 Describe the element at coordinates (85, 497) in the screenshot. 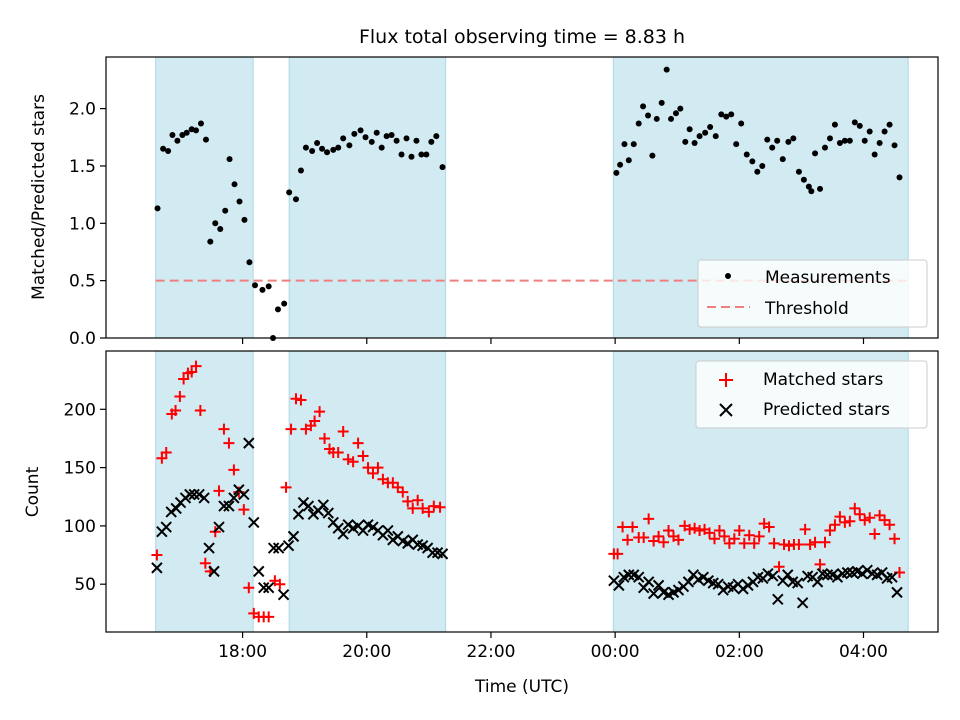

I see `bottom-y-axis-ticks: 50 100 150 200` at that location.